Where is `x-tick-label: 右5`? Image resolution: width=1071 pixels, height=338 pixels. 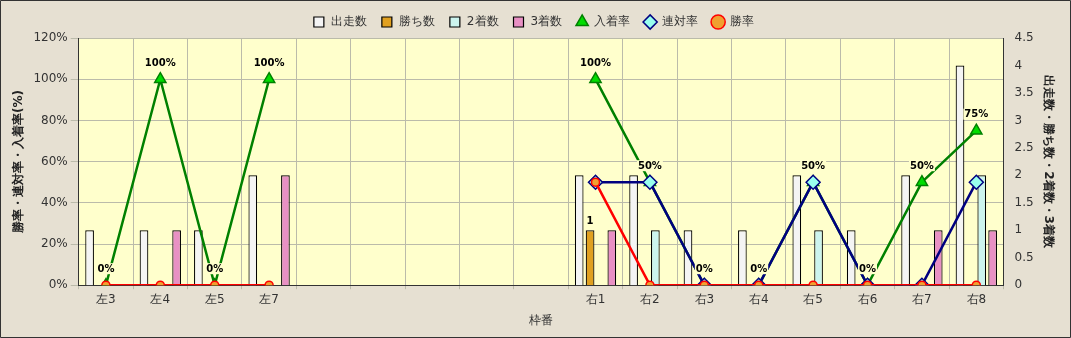 x-tick-label: 右5 is located at coordinates (813, 298).